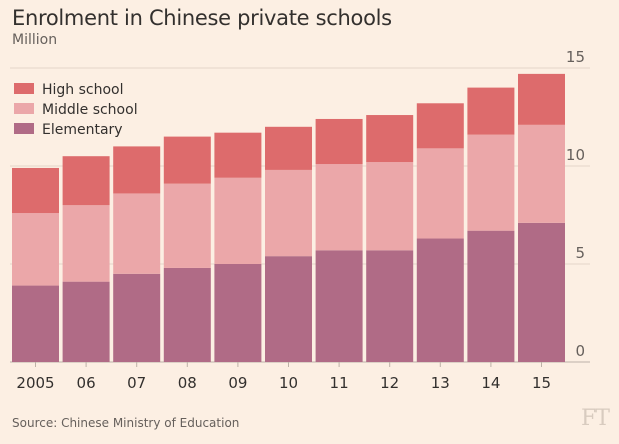 Image resolution: width=619 pixels, height=444 pixels. Describe the element at coordinates (580, 351) in the screenshot. I see `y-tick-label: 0` at that location.